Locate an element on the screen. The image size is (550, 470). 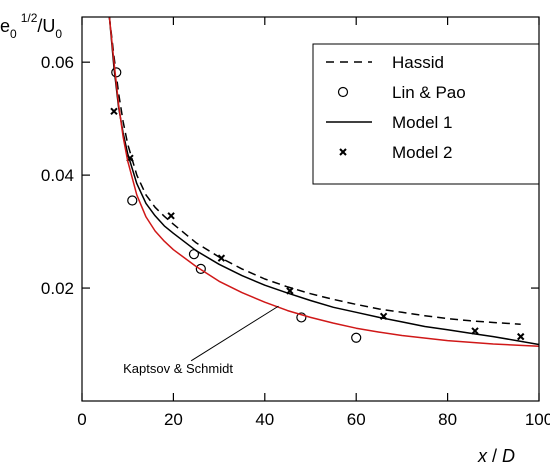
legend: Hassid Lin & Pao Model 1 Model 2 is located at coordinates (426, 114).